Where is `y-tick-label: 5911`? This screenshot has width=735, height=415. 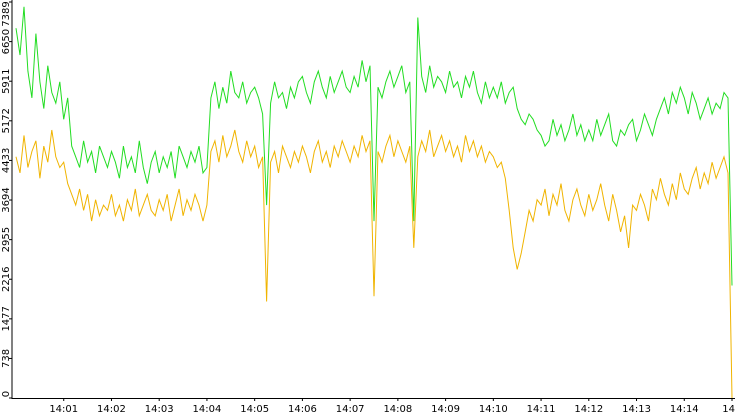
y-tick-label: 5911 is located at coordinates (6, 80).